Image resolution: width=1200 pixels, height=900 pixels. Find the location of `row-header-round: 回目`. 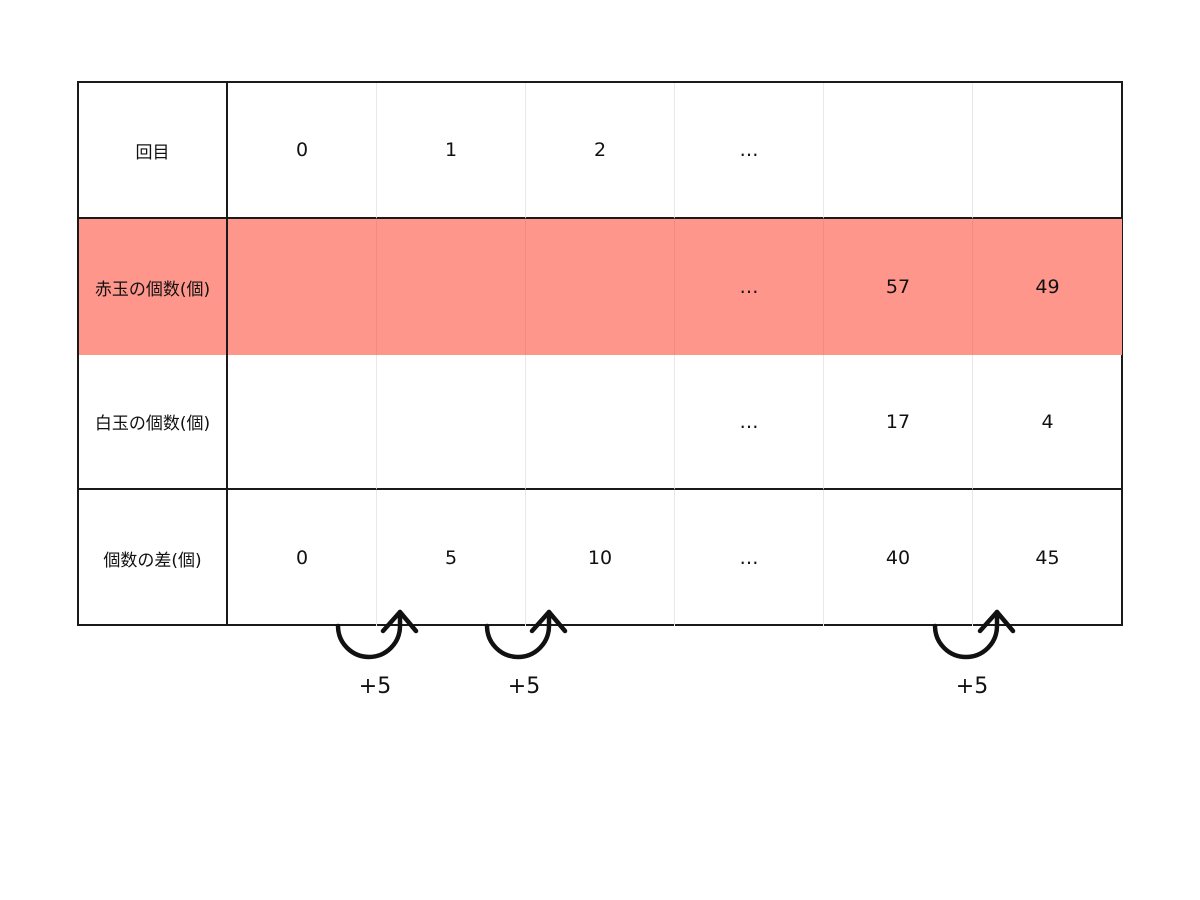

row-header-round: 回目 is located at coordinates (153, 151).